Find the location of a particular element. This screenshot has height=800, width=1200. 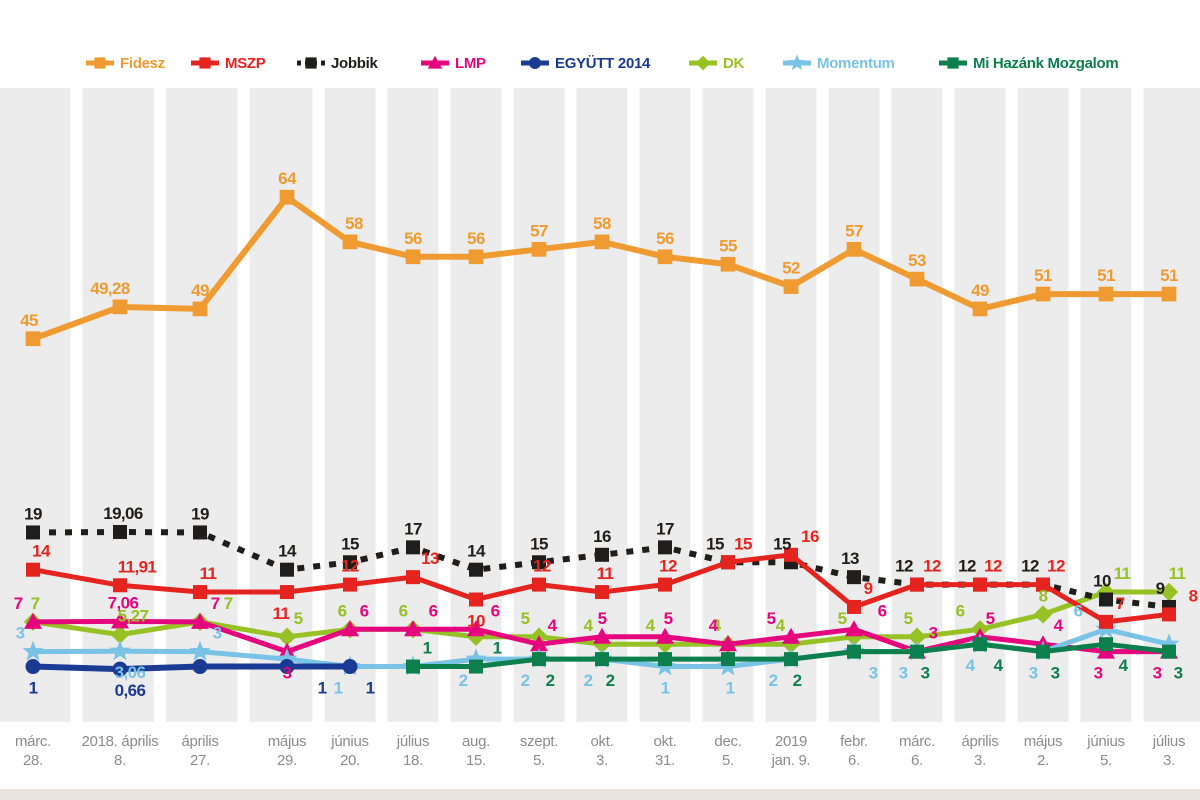

value-label: 58 is located at coordinates (602, 223).